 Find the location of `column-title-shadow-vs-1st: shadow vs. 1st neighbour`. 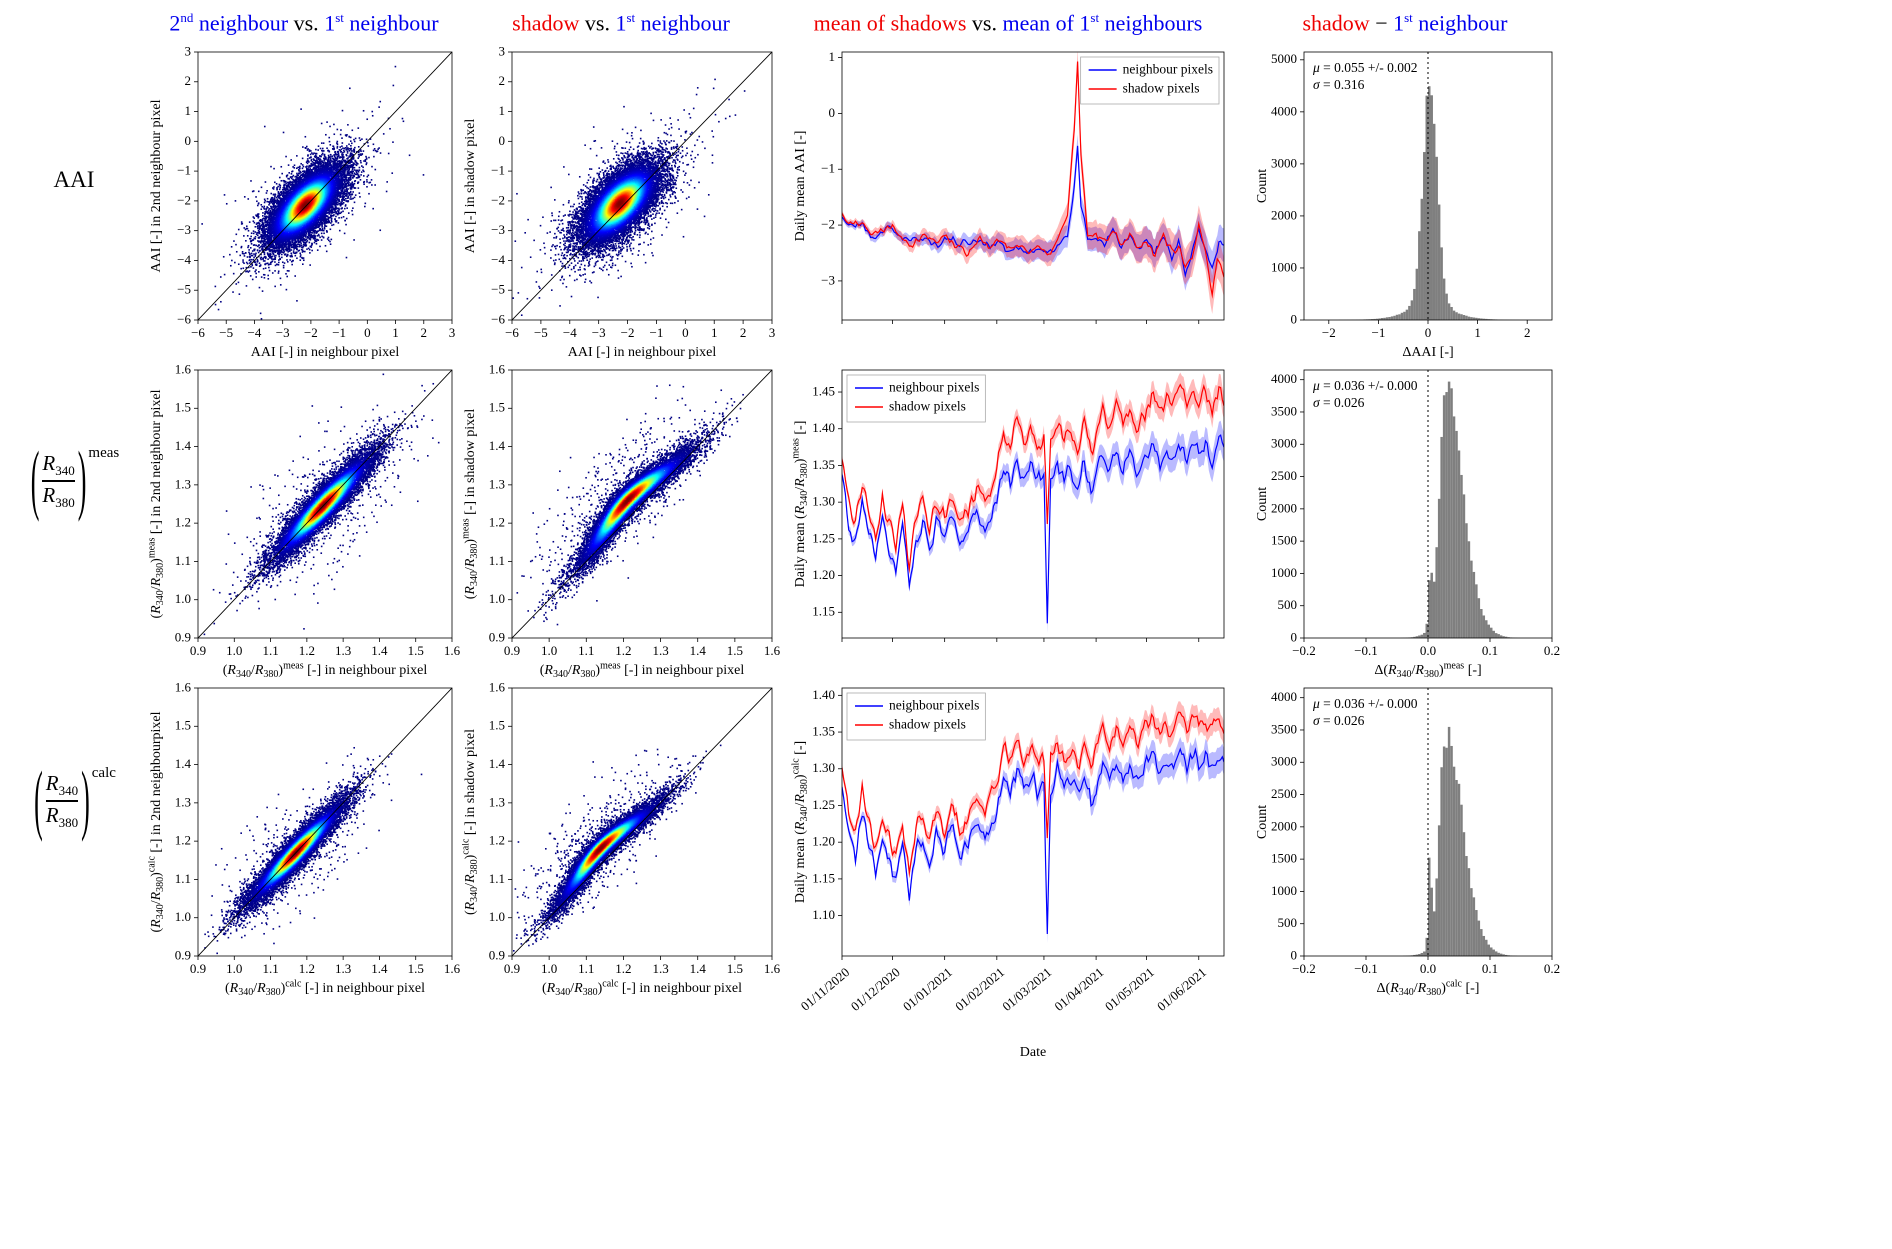

column-title-shadow-vs-1st: shadow vs. 1st neighbour is located at coordinates (621, 23).